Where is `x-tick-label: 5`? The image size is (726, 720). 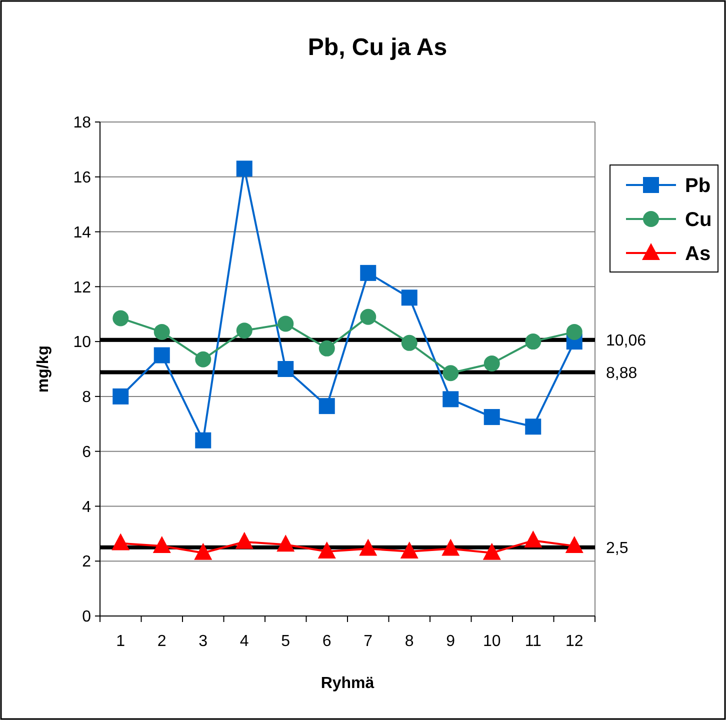
x-tick-label: 5 is located at coordinates (285, 641).